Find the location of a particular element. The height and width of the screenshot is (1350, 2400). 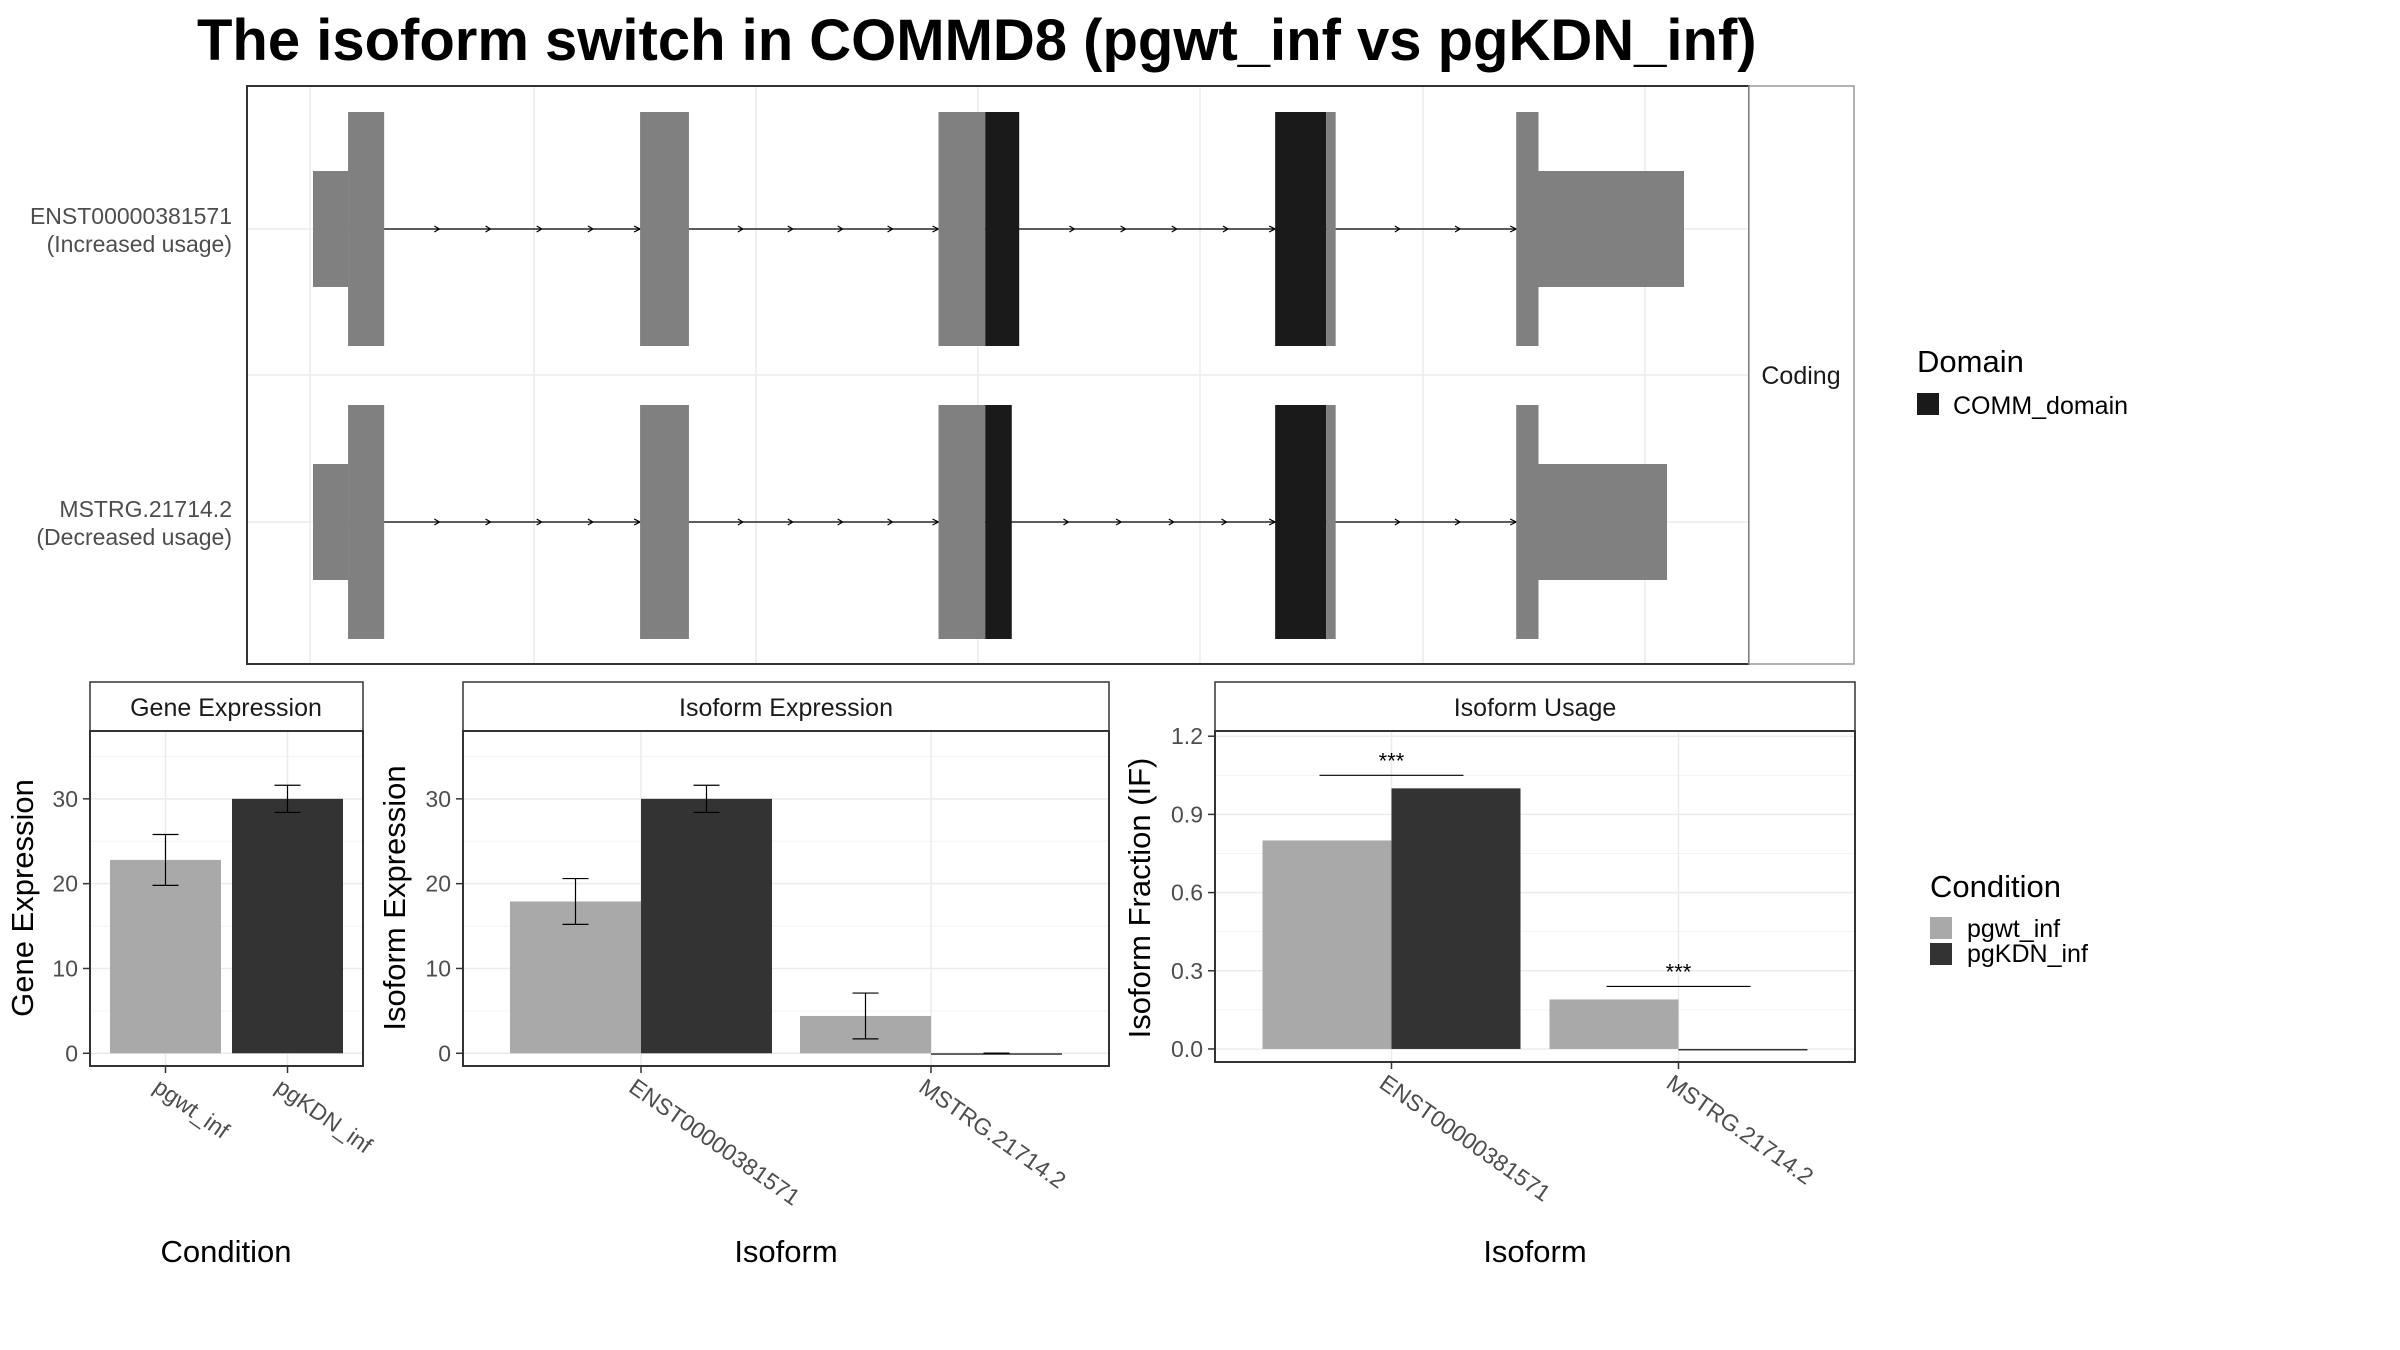

isoform-expression-strip is located at coordinates (786, 706).